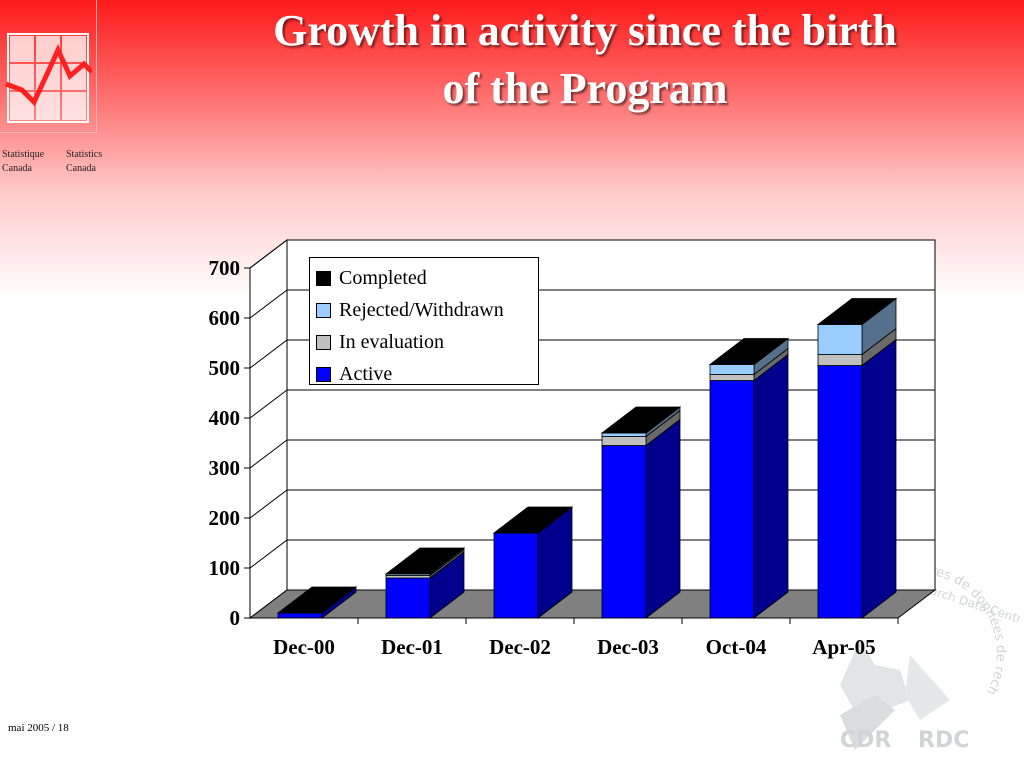  Describe the element at coordinates (225, 518) in the screenshot. I see `y-tick-label: 200` at that location.